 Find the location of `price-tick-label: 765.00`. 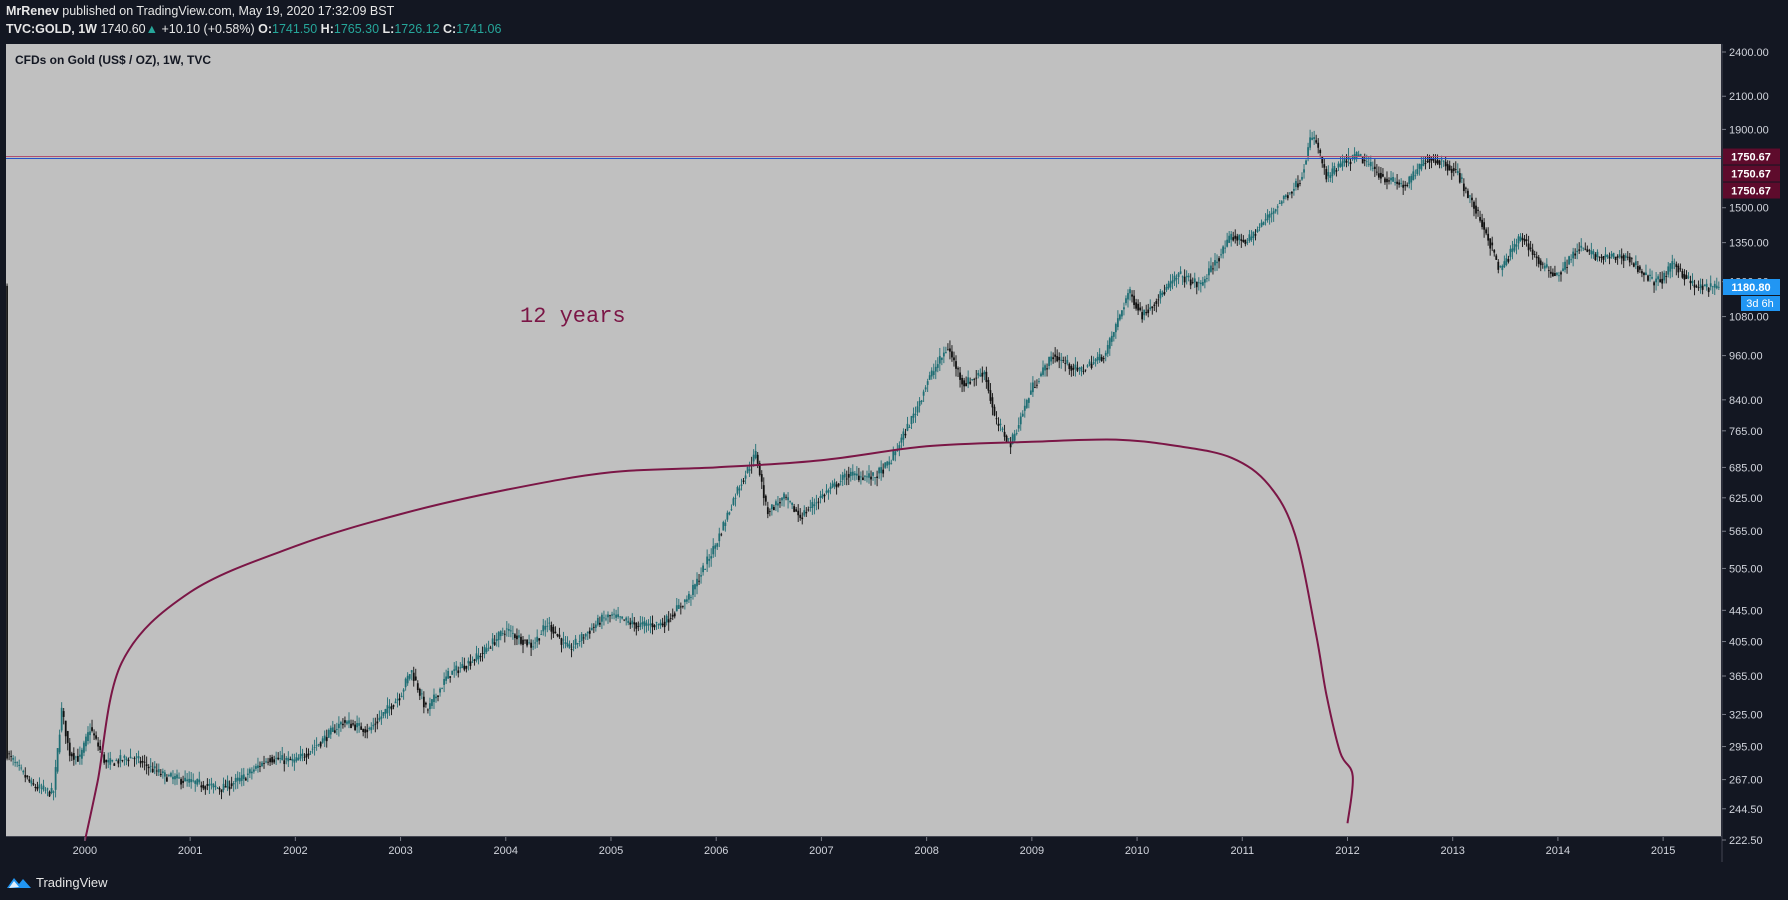

price-tick-label: 765.00 is located at coordinates (1746, 432).